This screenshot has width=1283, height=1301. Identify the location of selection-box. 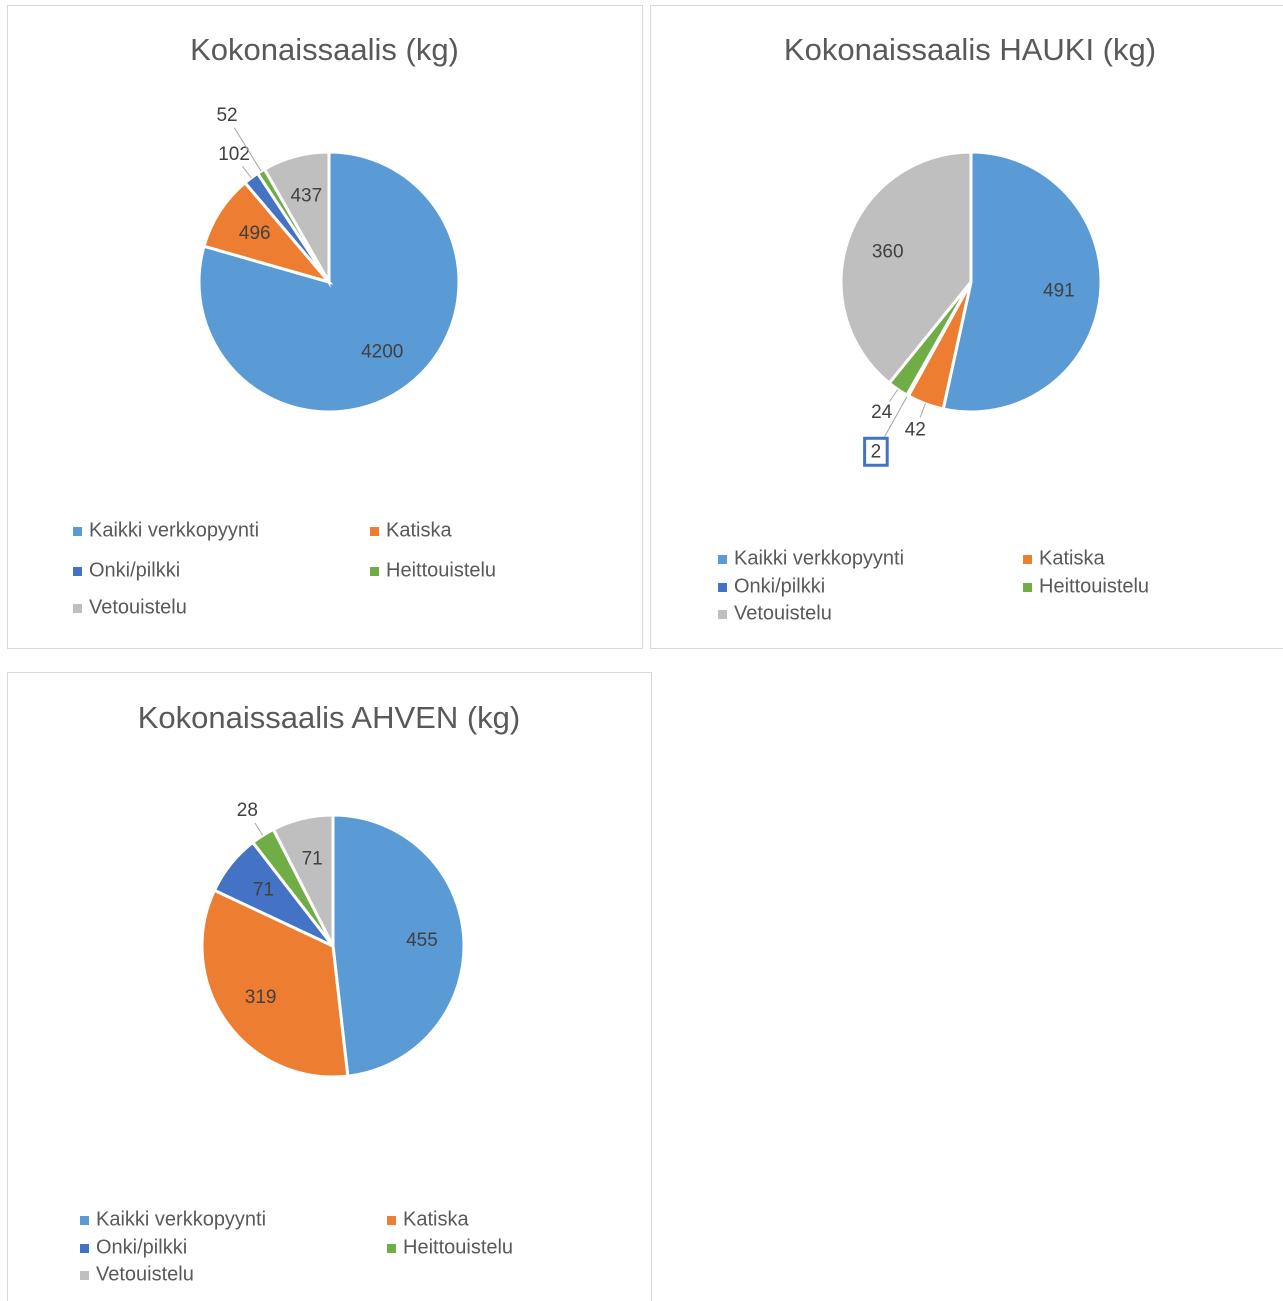
(876, 451).